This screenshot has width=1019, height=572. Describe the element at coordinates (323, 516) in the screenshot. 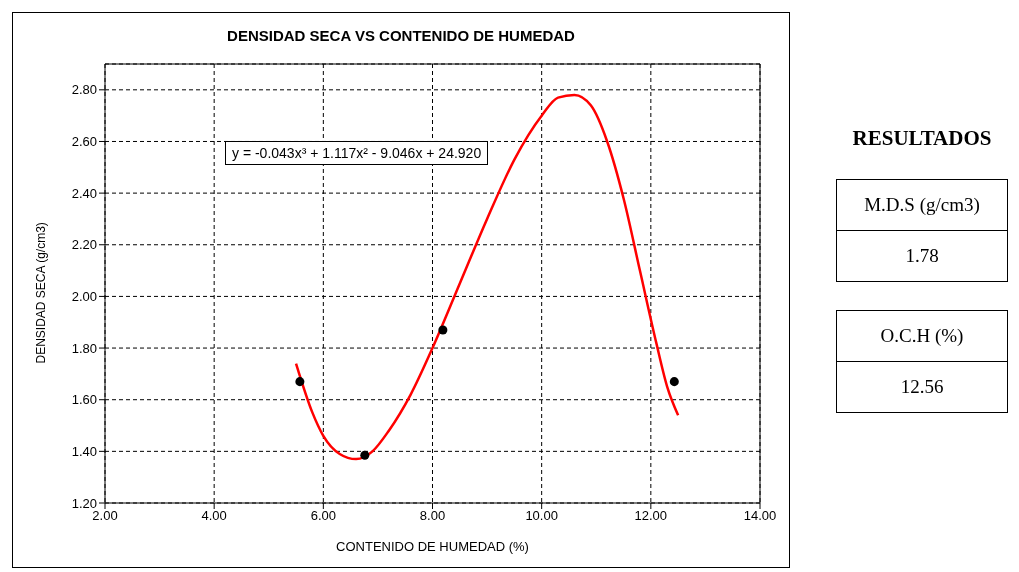

I see `x-tick-label: 6.00` at that location.